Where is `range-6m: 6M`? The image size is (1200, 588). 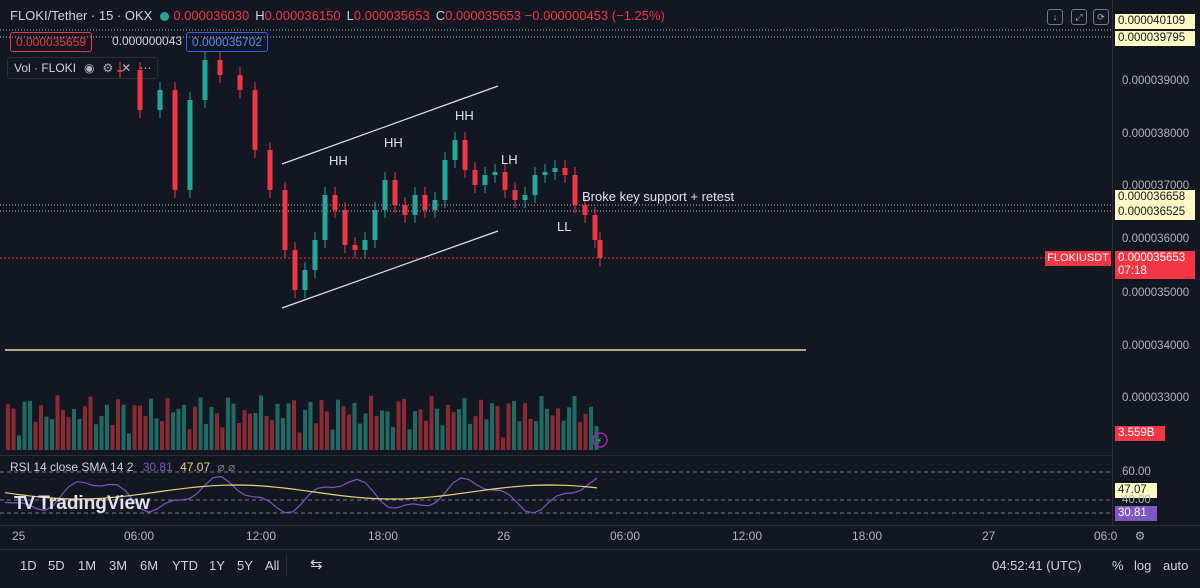 range-6m: 6M is located at coordinates (149, 565).